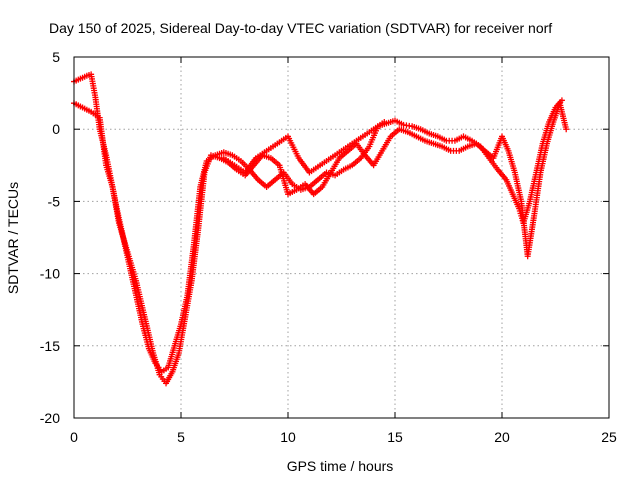  I want to click on y-tick-label: -10, so click(50, 274).